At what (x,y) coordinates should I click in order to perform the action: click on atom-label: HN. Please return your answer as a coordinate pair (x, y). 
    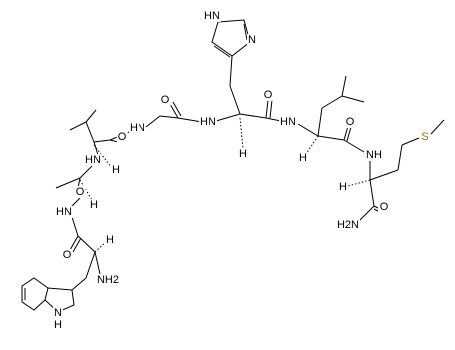
    Looking at the image, I should click on (212, 16).